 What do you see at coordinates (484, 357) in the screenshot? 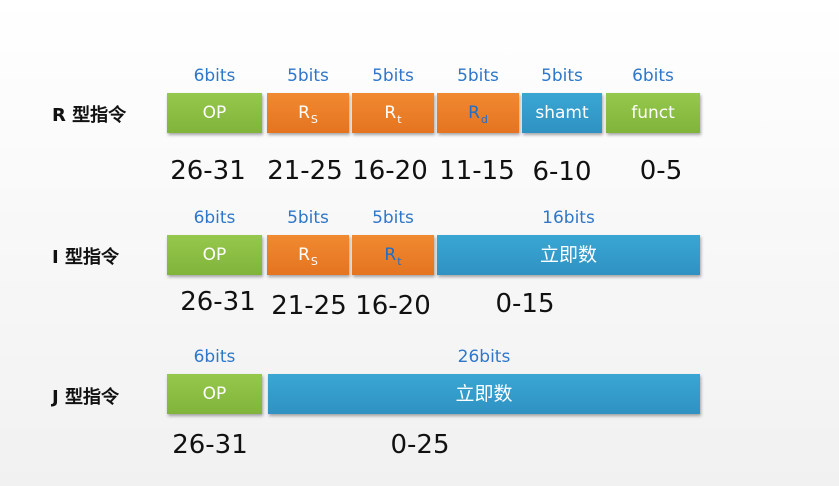
I see `j-imm-bits: 26bits` at bounding box center [484, 357].